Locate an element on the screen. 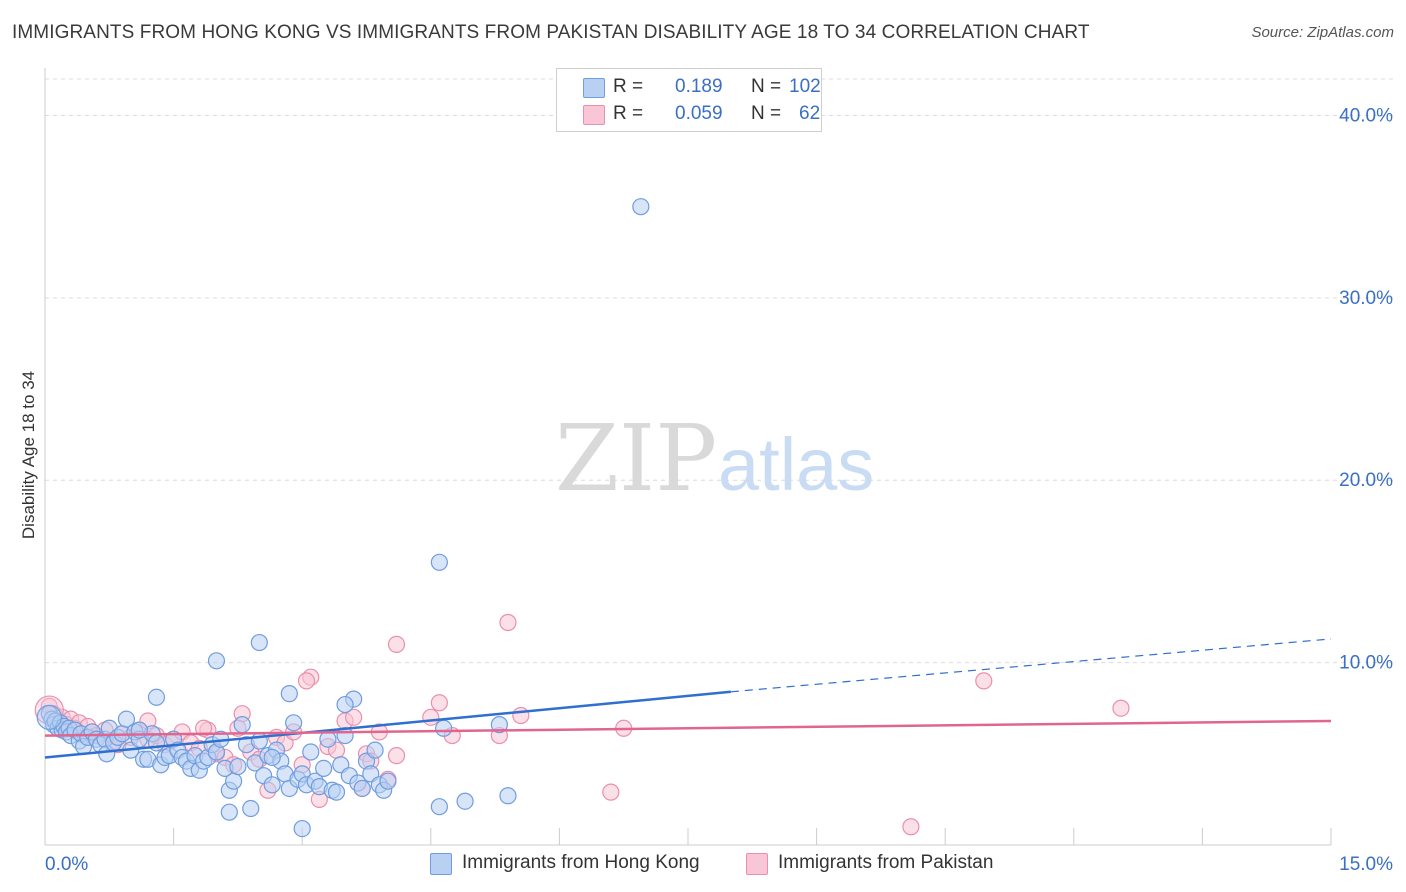  legend-r-value: 0.059 is located at coordinates (699, 113).